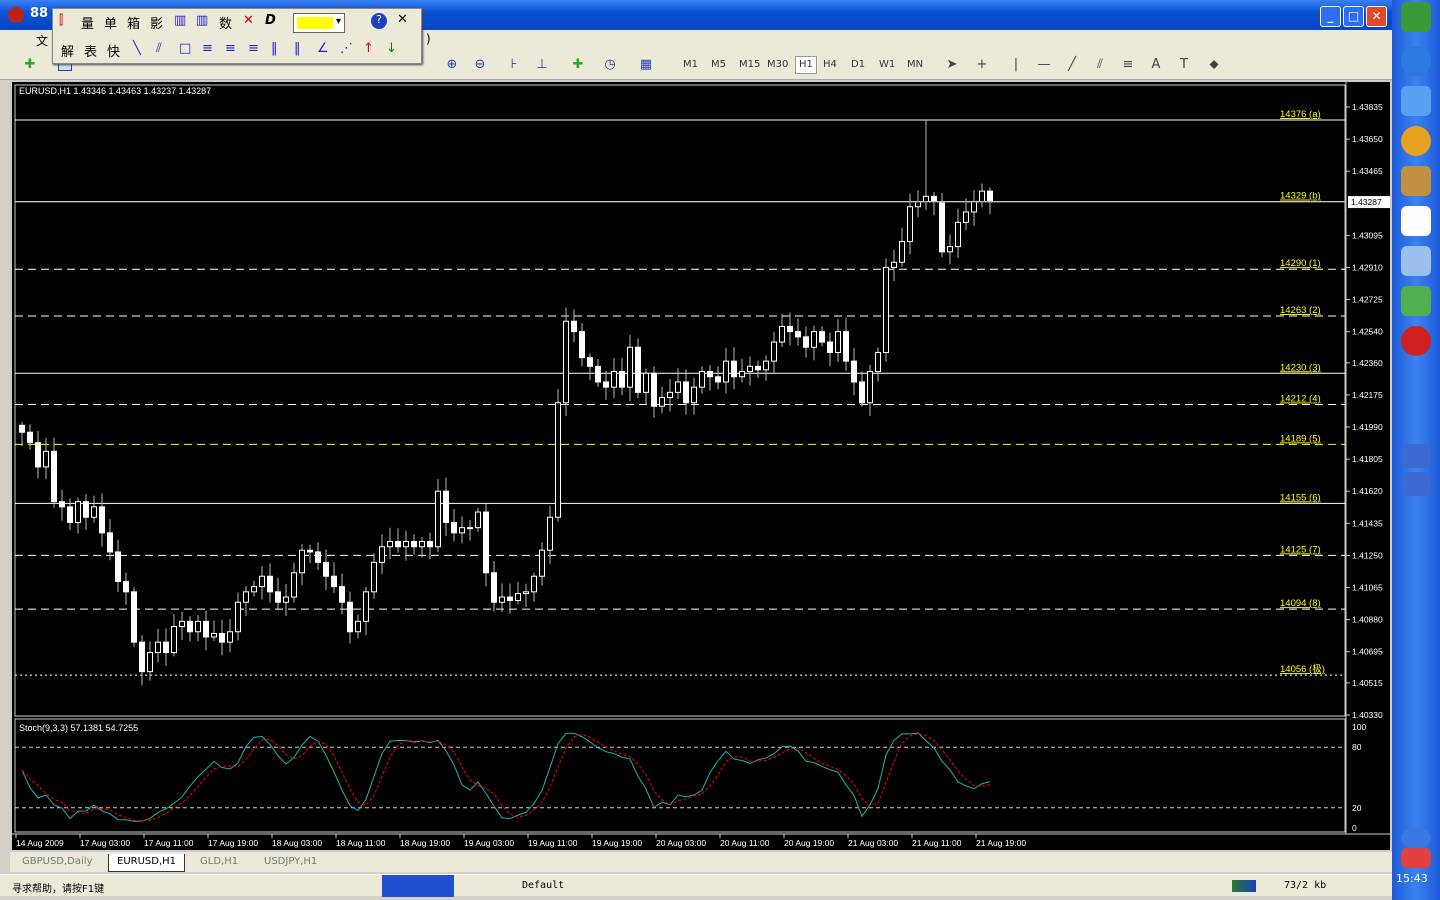 This screenshot has width=1440, height=900. What do you see at coordinates (982, 64) in the screenshot?
I see `crosshair-icon: +` at bounding box center [982, 64].